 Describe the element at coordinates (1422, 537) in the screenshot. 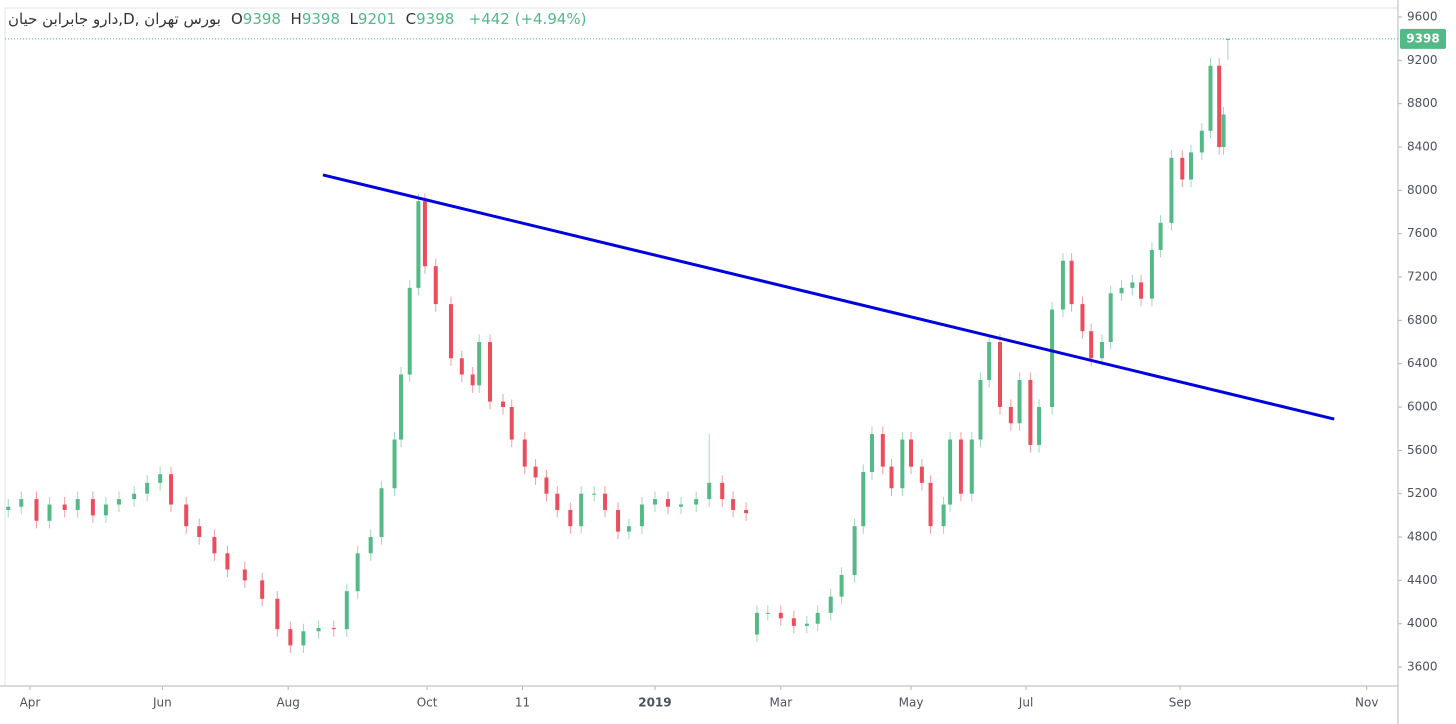

I see `y-tick-label: 4800` at that location.